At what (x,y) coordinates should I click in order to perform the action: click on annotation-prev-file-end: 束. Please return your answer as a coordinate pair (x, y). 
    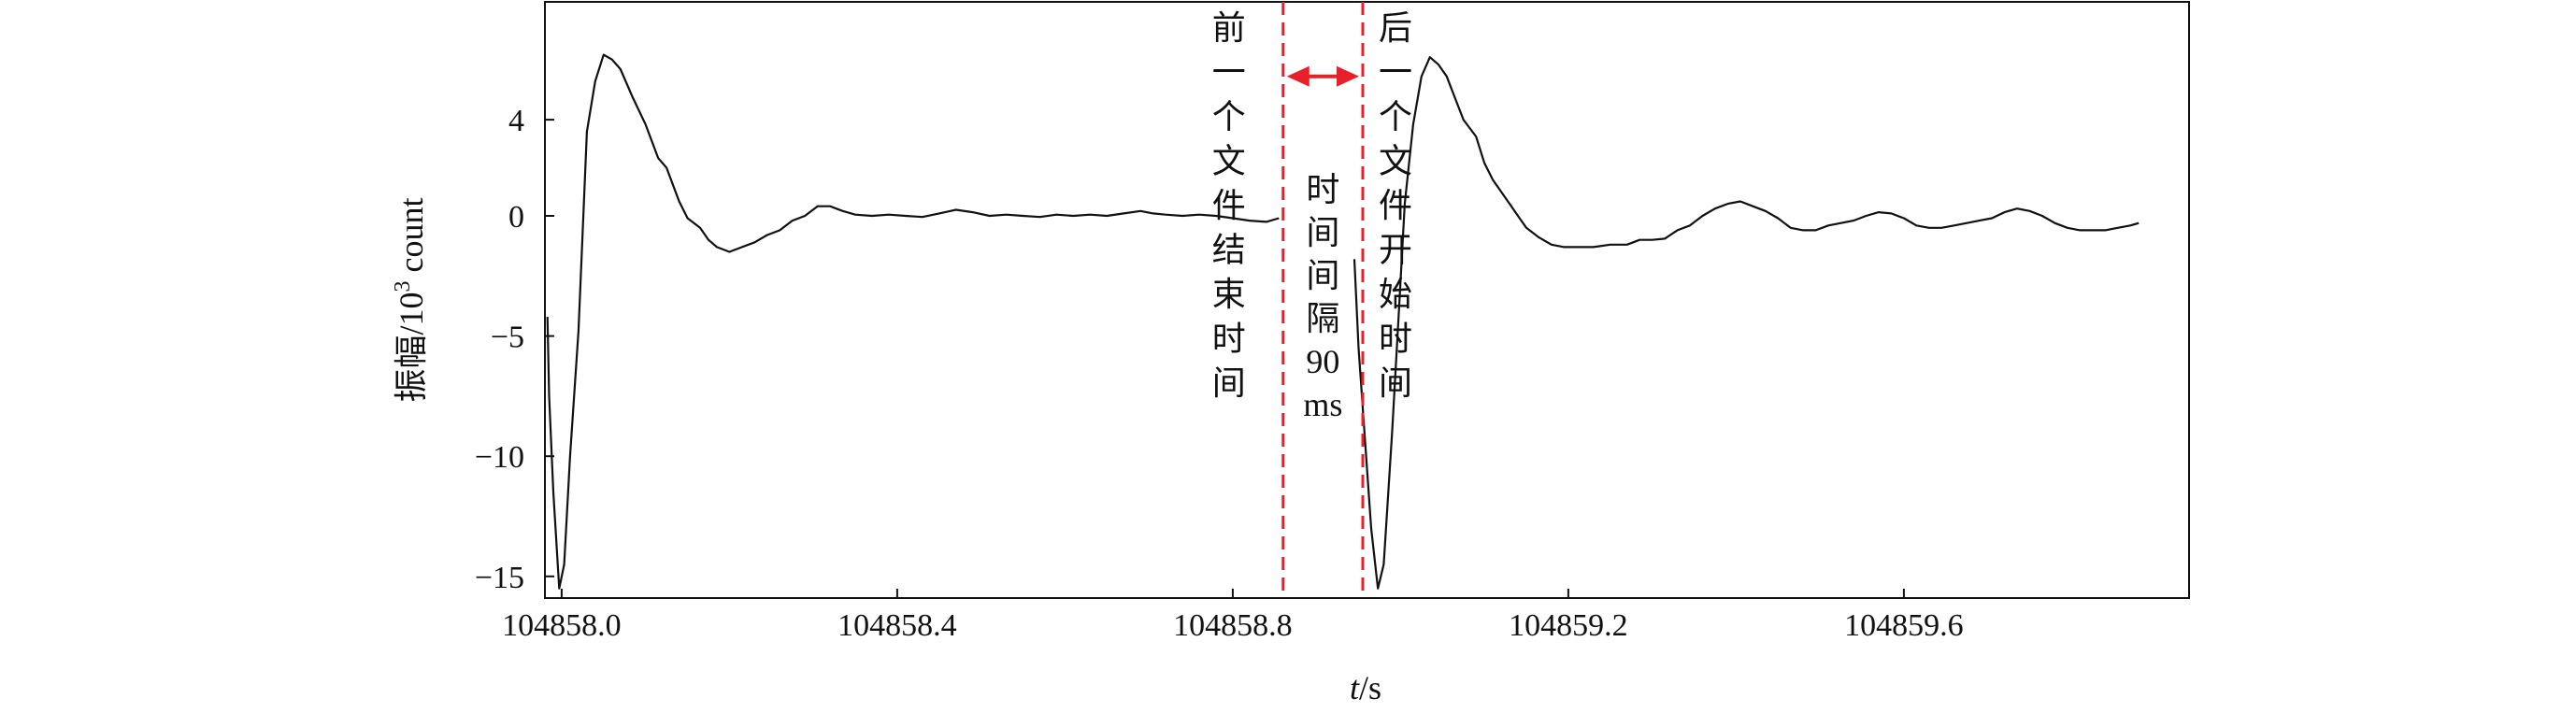
    Looking at the image, I should click on (1229, 294).